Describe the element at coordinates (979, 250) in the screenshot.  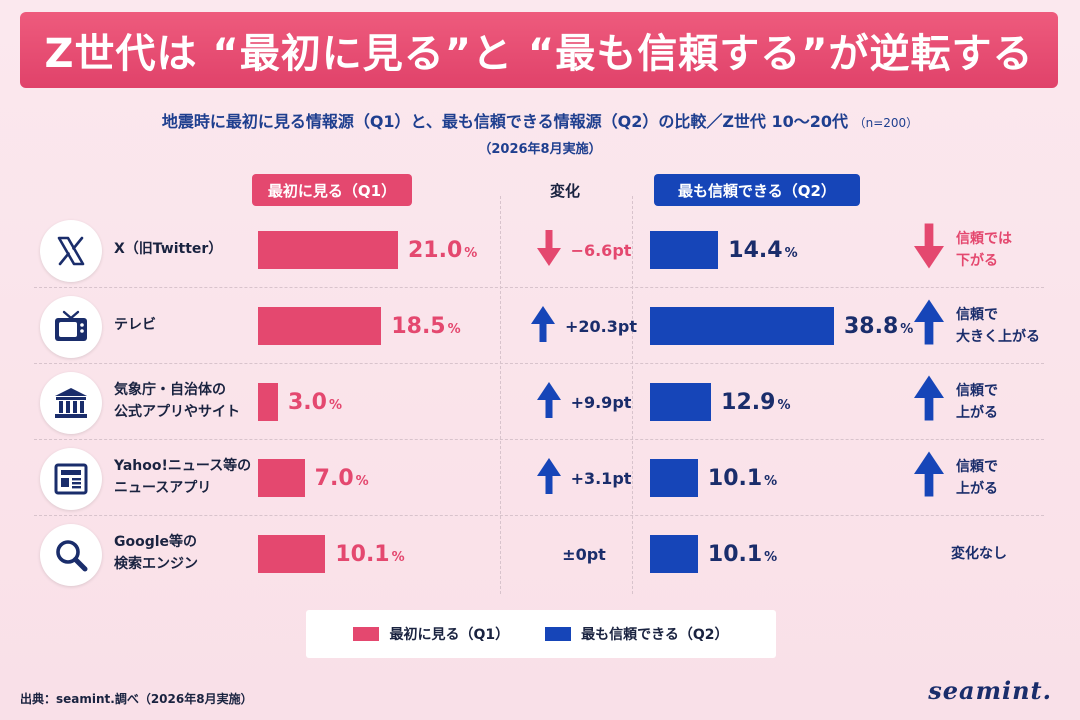
I see `trend-note: 信頼では 下がる` at that location.